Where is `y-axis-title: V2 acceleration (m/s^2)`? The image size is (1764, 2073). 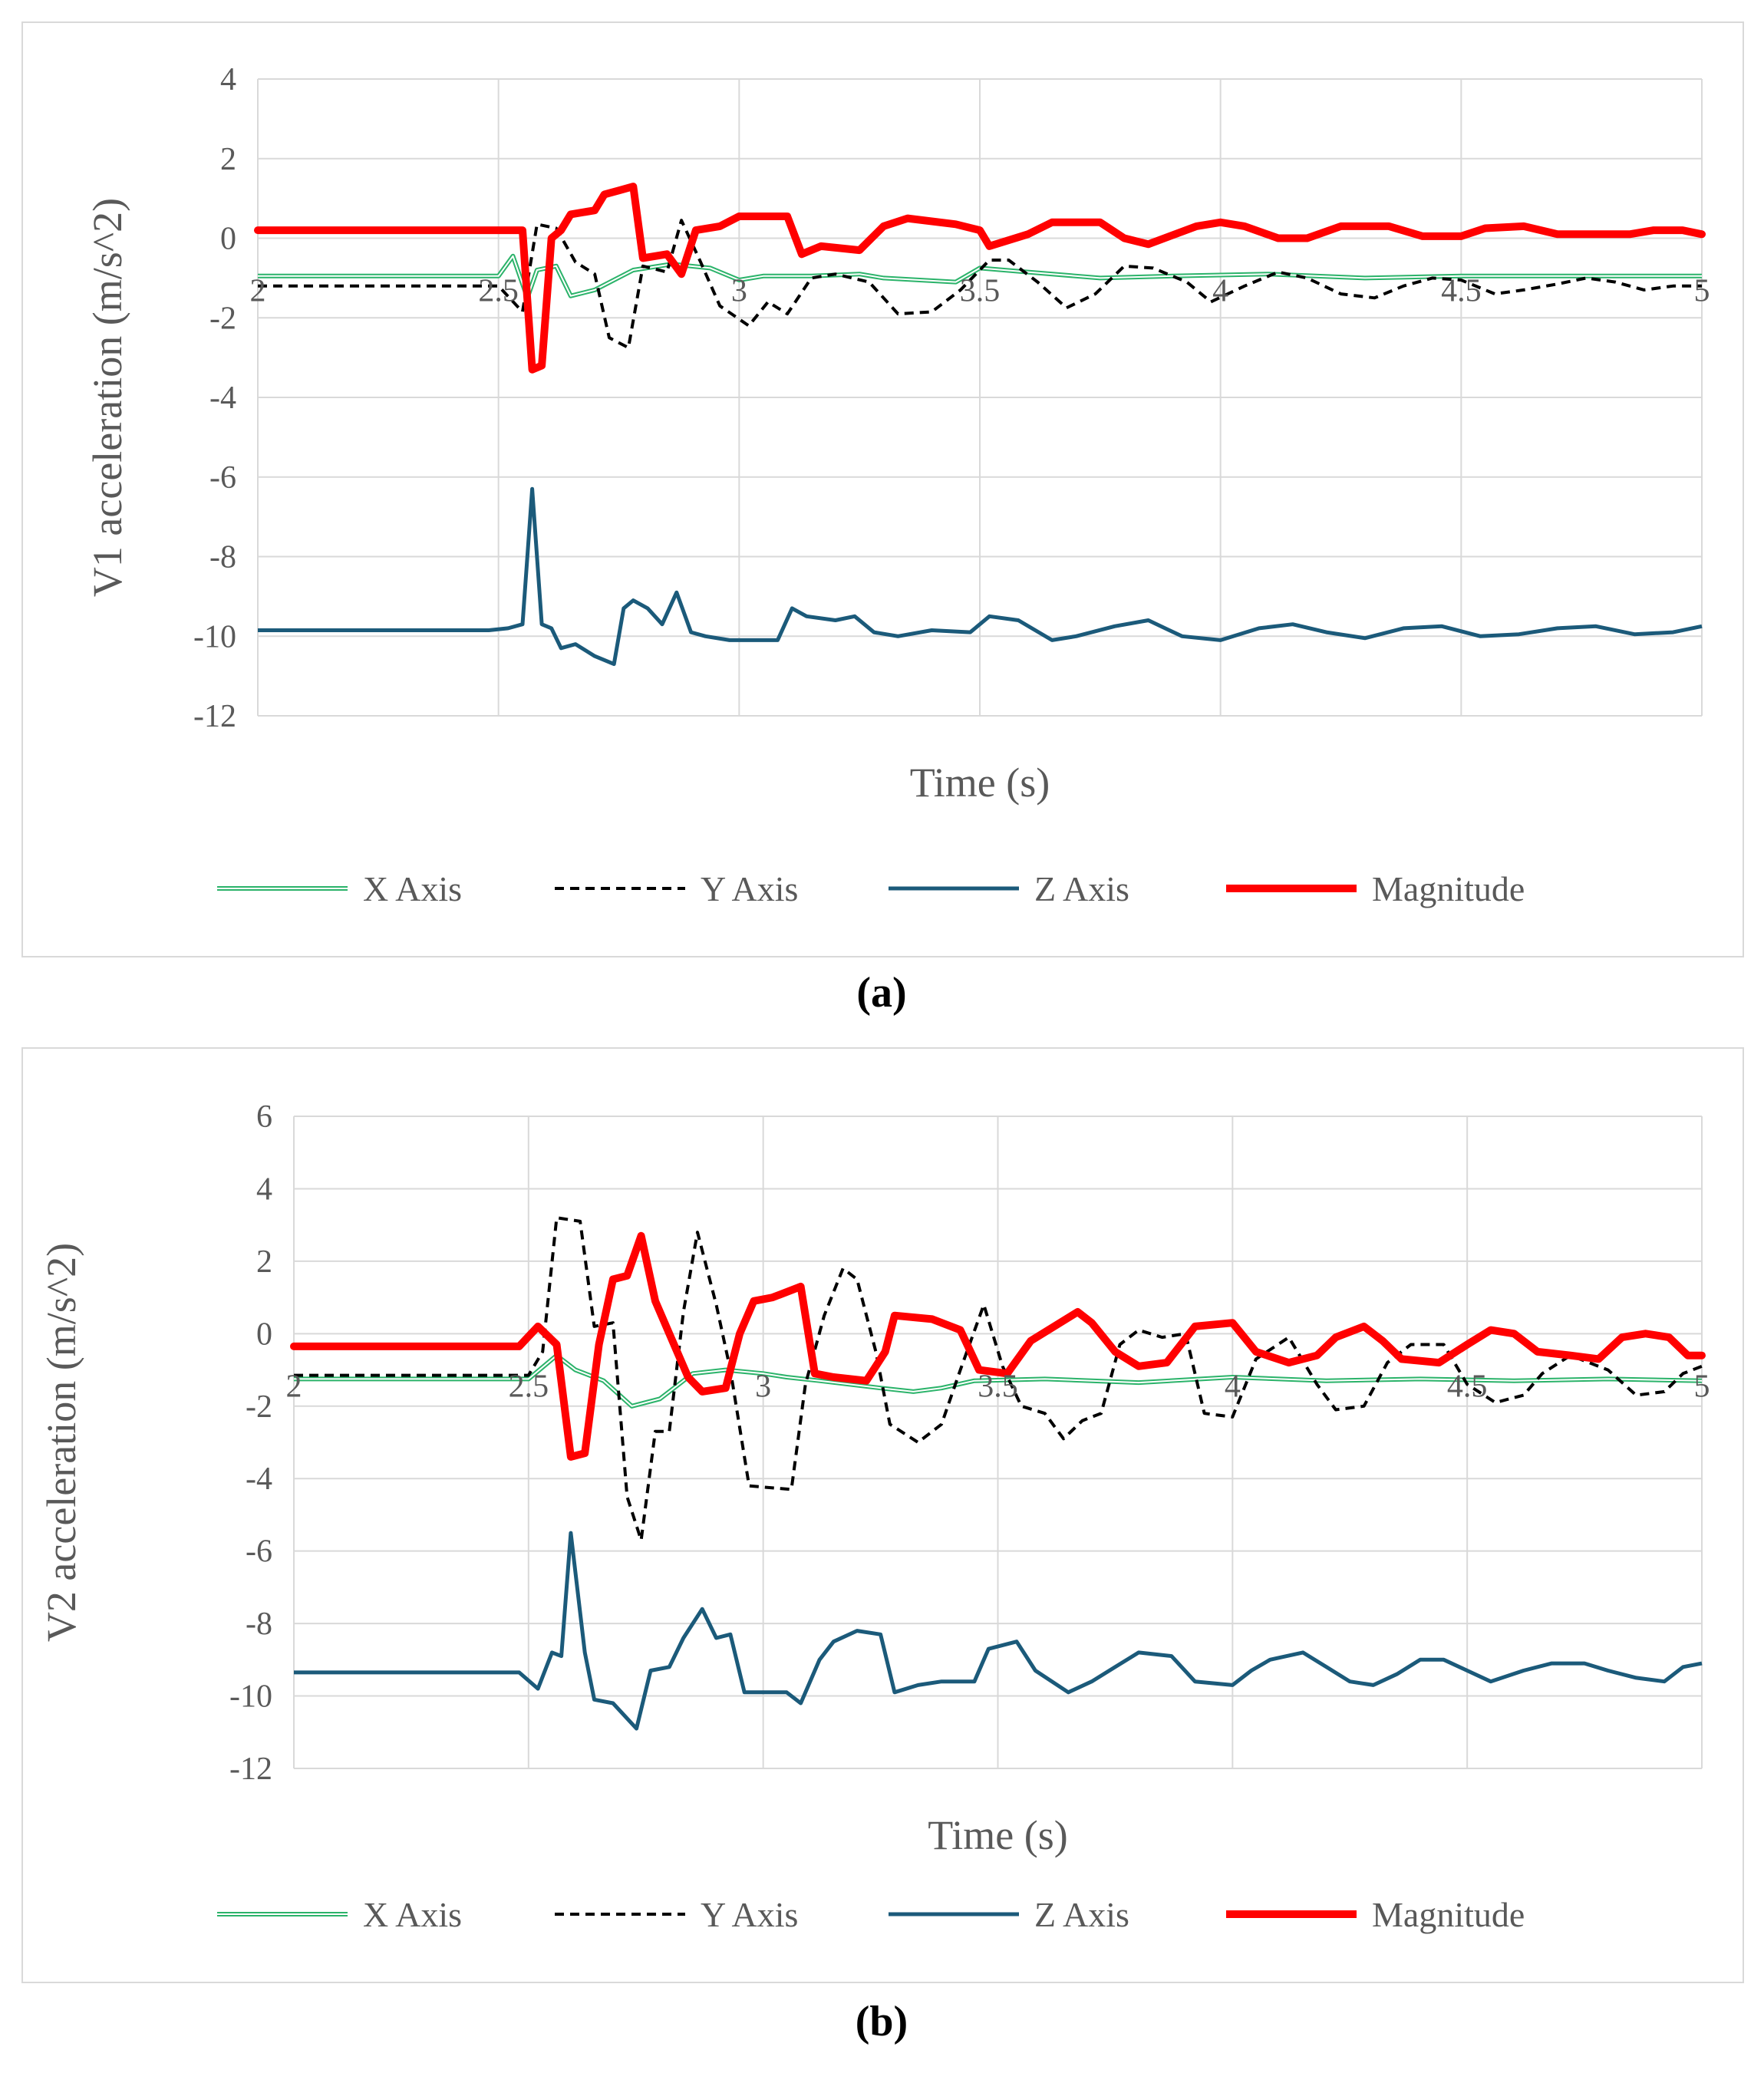 y-axis-title: V2 acceleration (m/s^2) is located at coordinates (61, 1442).